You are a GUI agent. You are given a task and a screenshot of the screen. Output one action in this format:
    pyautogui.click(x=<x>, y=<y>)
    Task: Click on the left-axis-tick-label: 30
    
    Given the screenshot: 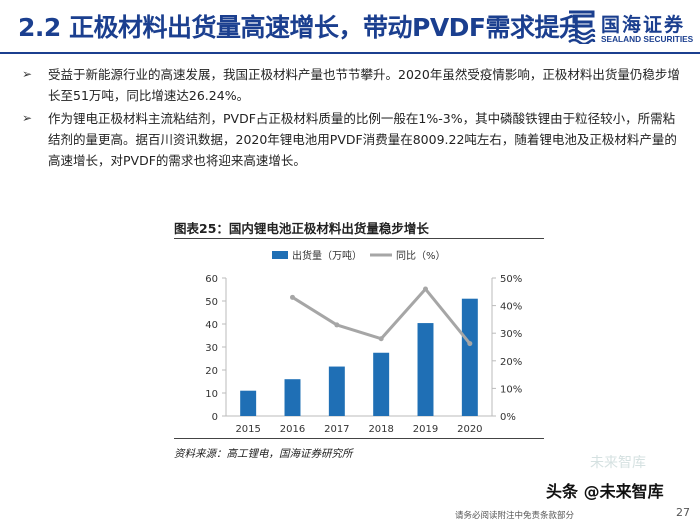 What is the action you would take?
    pyautogui.click(x=211, y=348)
    